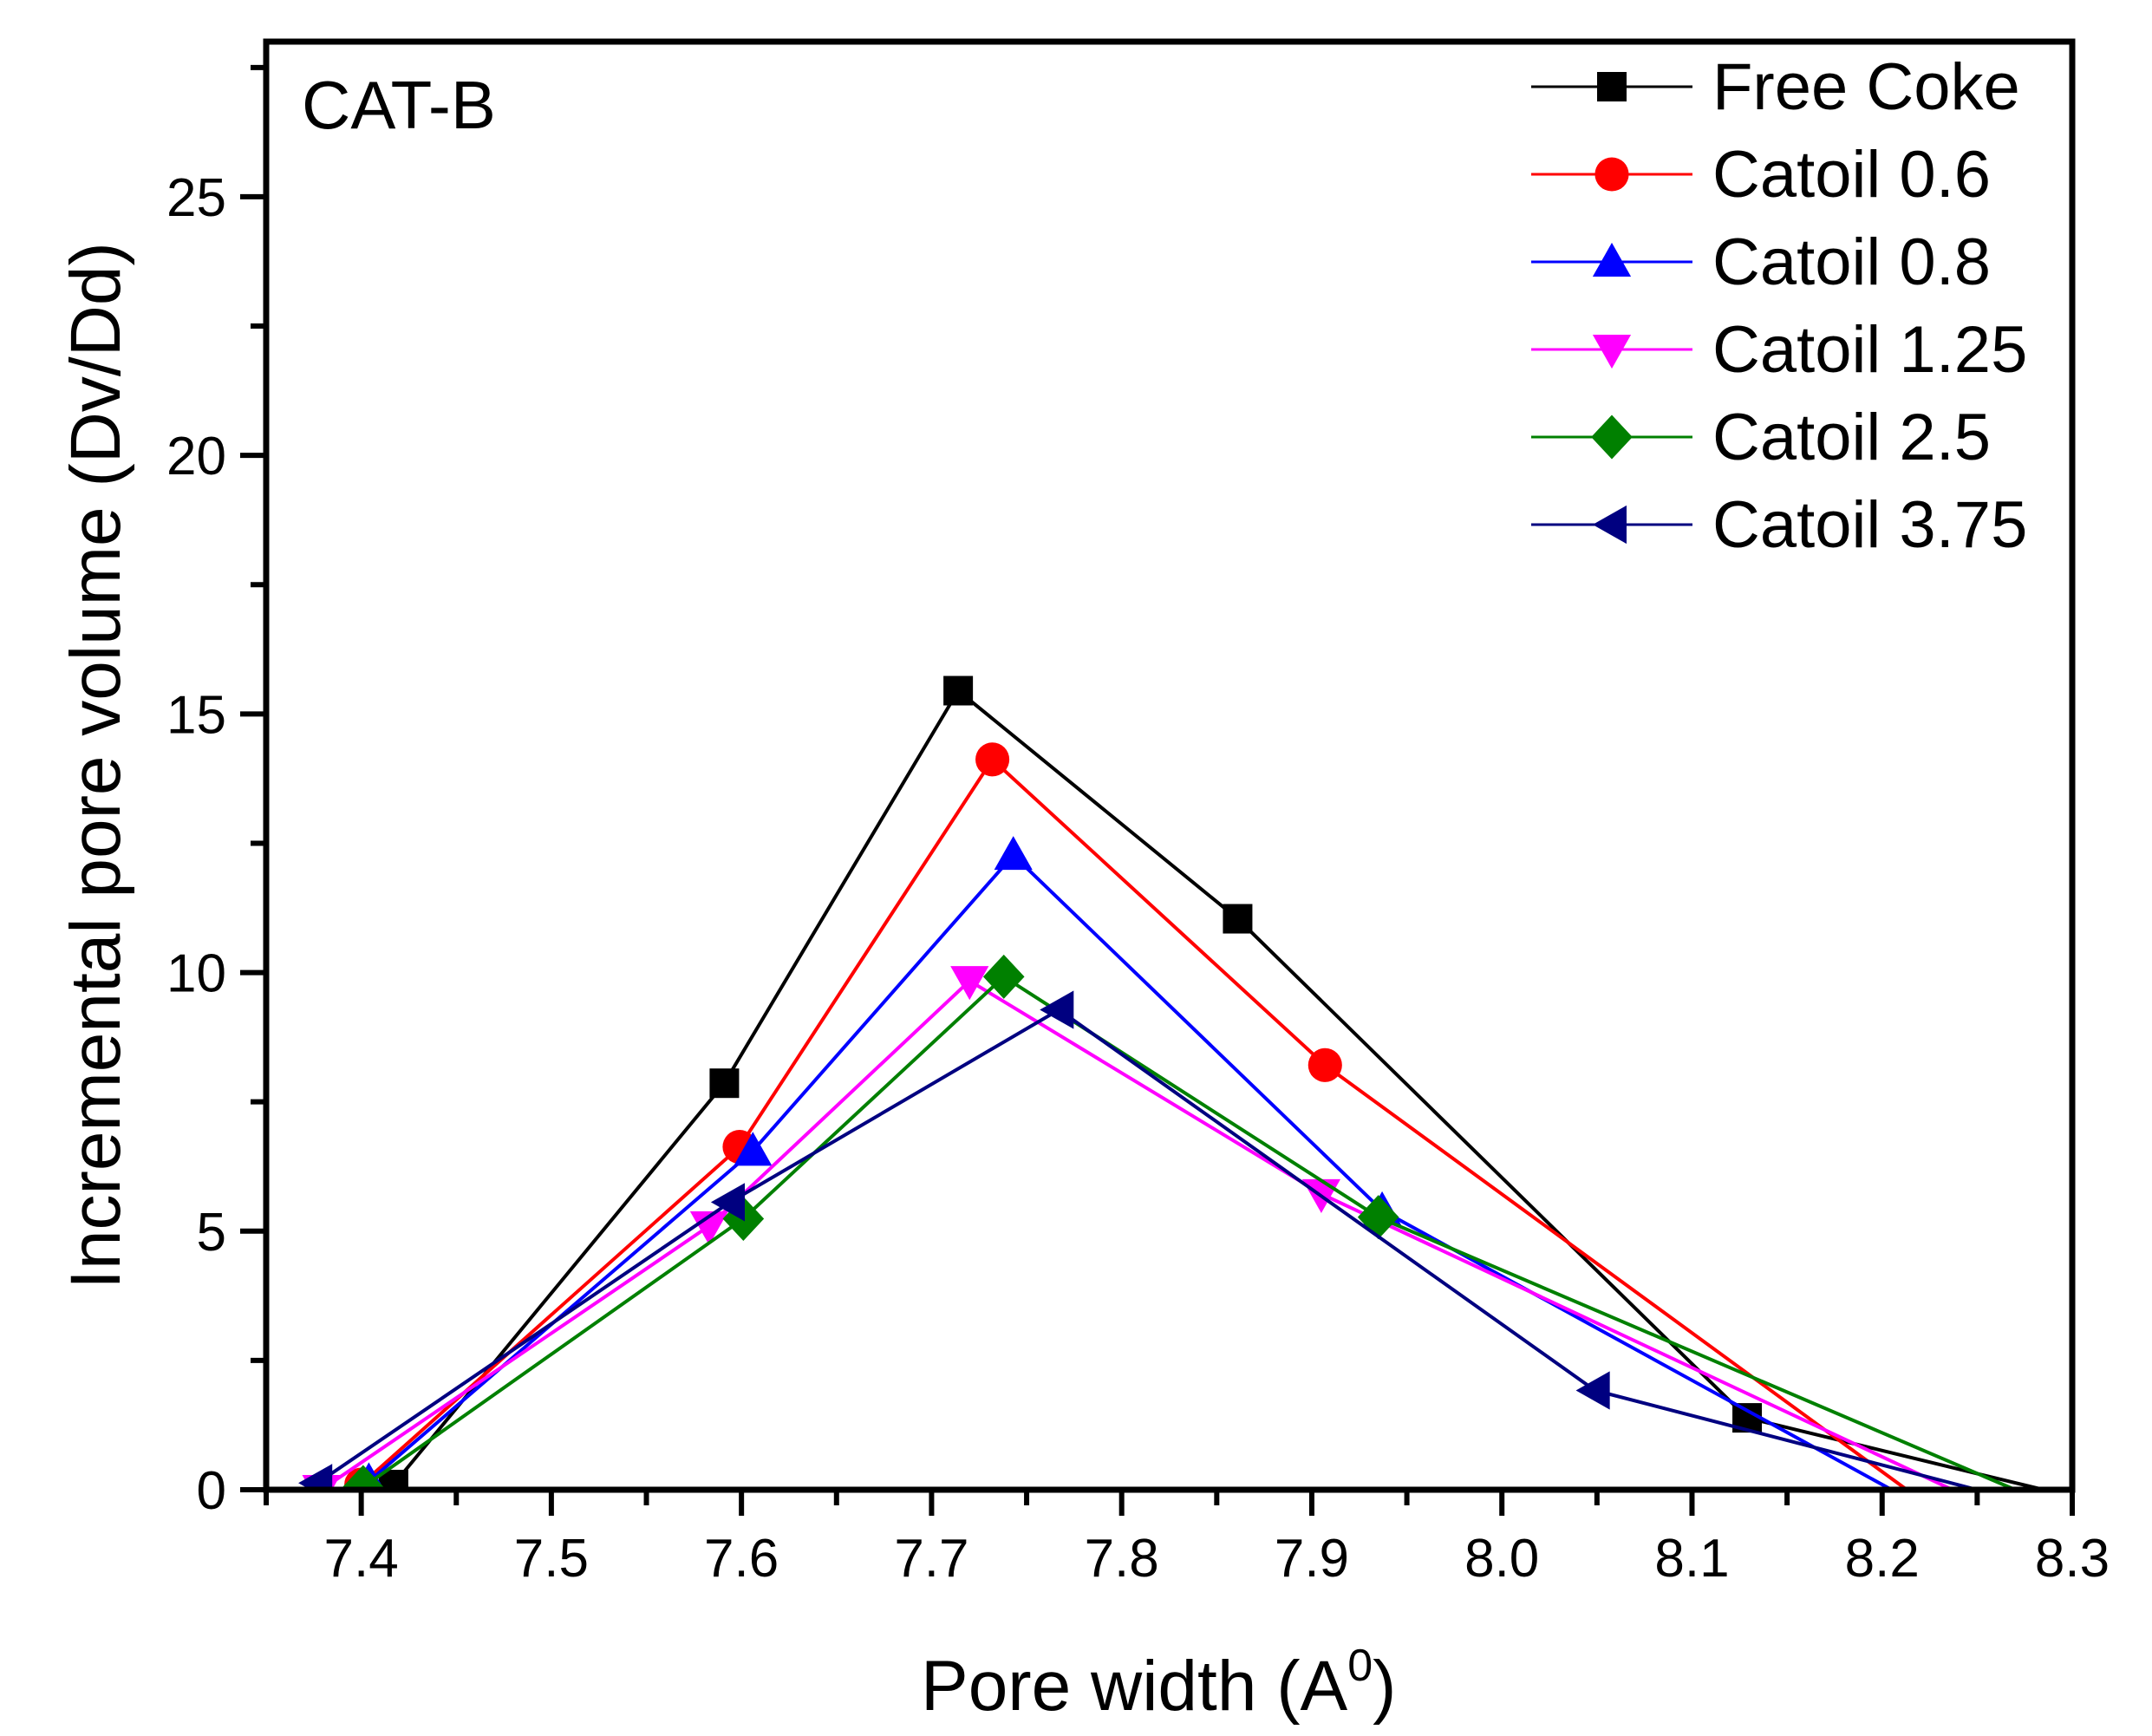 Image resolution: width=2152 pixels, height=1736 pixels. What do you see at coordinates (196, 974) in the screenshot?
I see `y-tick-label: 10` at bounding box center [196, 974].